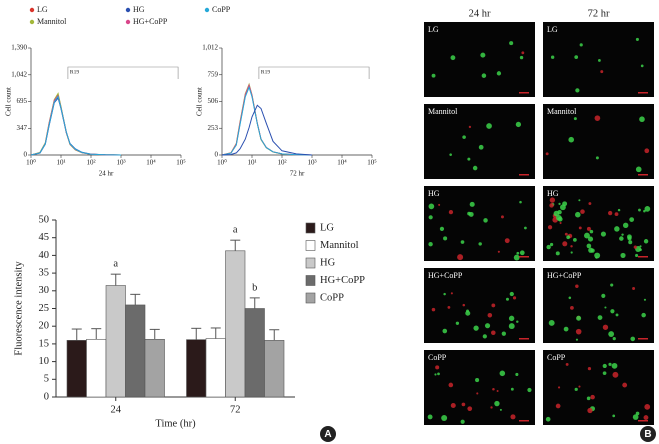 The image size is (659, 444). I want to click on row-label: CoPP, so click(556, 357).